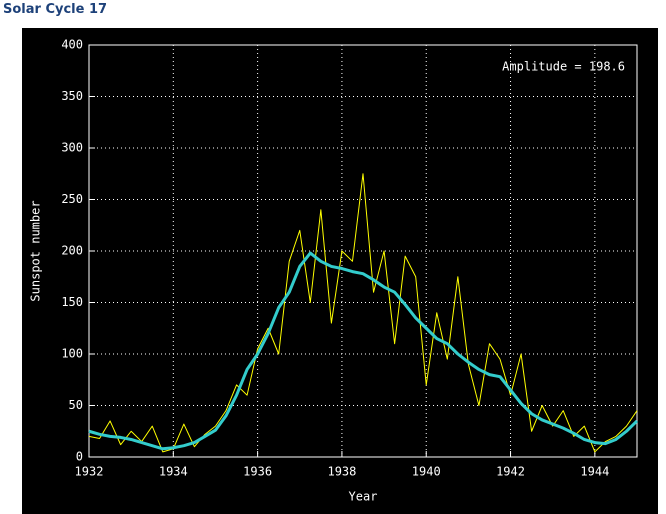 Image resolution: width=666 pixels, height=514 pixels. What do you see at coordinates (363, 497) in the screenshot?
I see `x-axis-label: Year` at bounding box center [363, 497].